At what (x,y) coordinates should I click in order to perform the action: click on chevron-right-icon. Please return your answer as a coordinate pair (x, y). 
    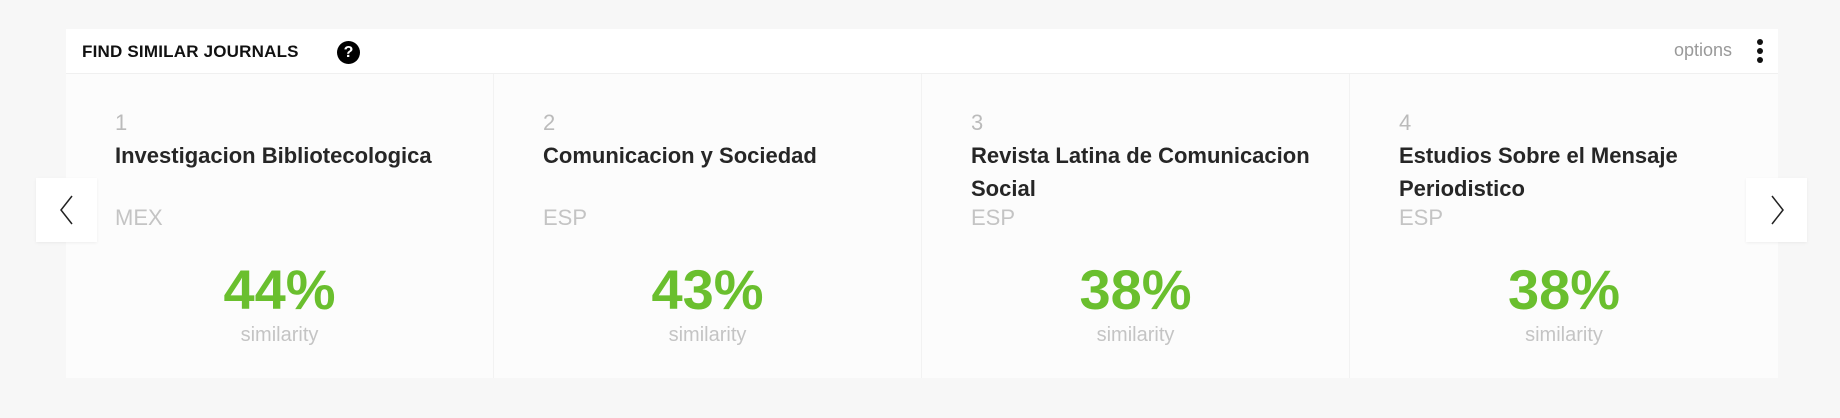
    Looking at the image, I should click on (1777, 210).